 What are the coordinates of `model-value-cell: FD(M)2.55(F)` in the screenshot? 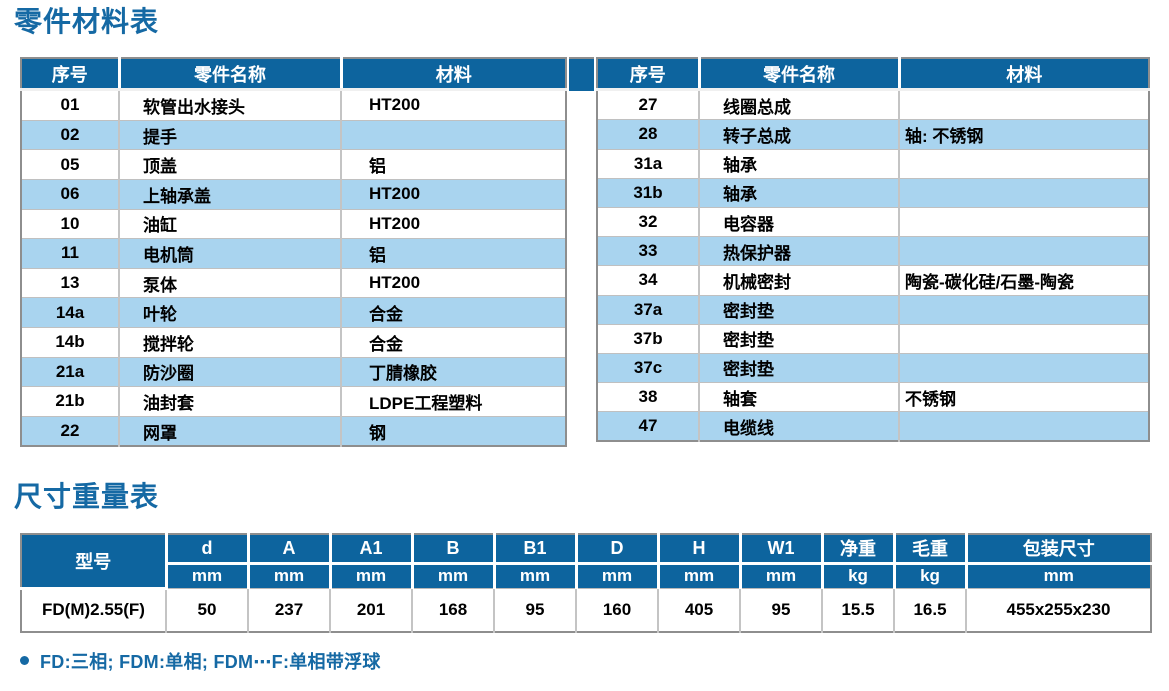 It's located at (93, 609).